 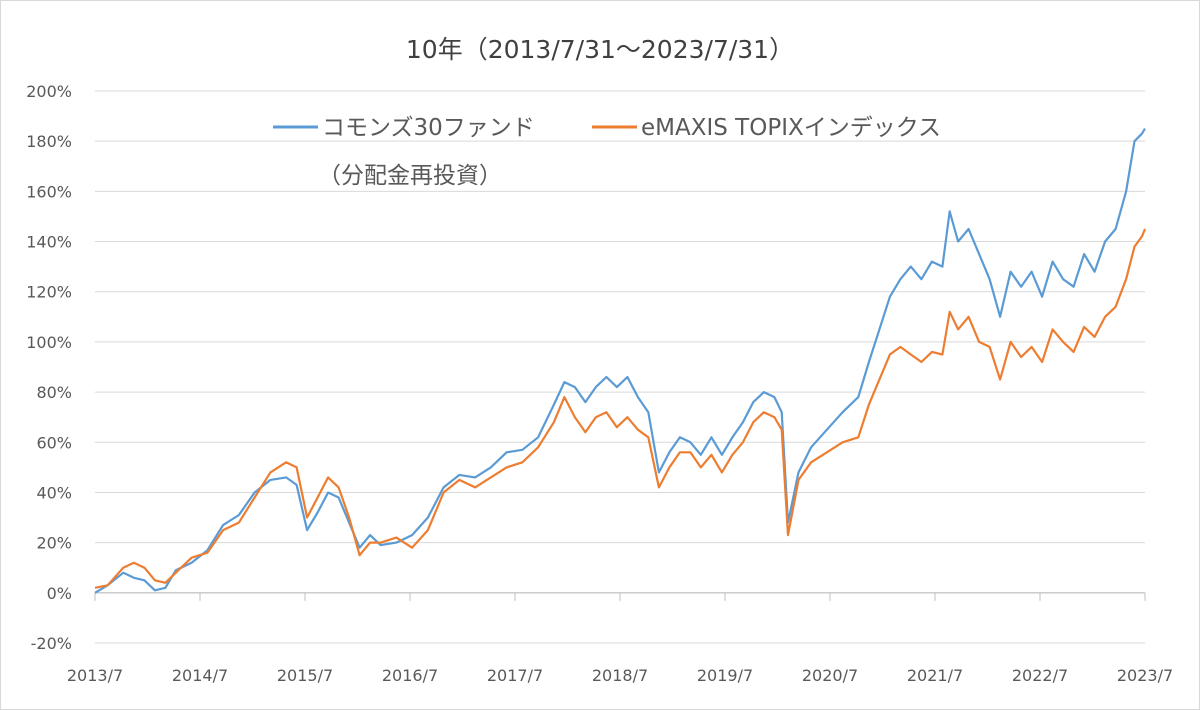 What do you see at coordinates (791, 128) in the screenshot?
I see `legend-label-1: eMAXIS TOPIXインデックス` at bounding box center [791, 128].